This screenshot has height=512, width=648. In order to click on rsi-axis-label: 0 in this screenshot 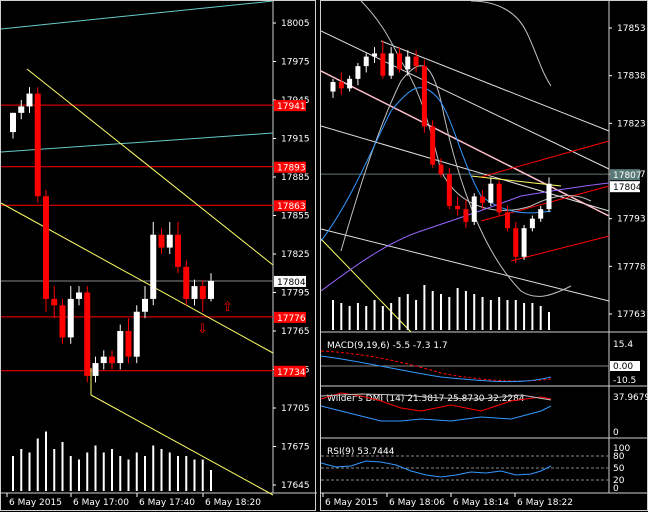, I will do `click(616, 489)`.